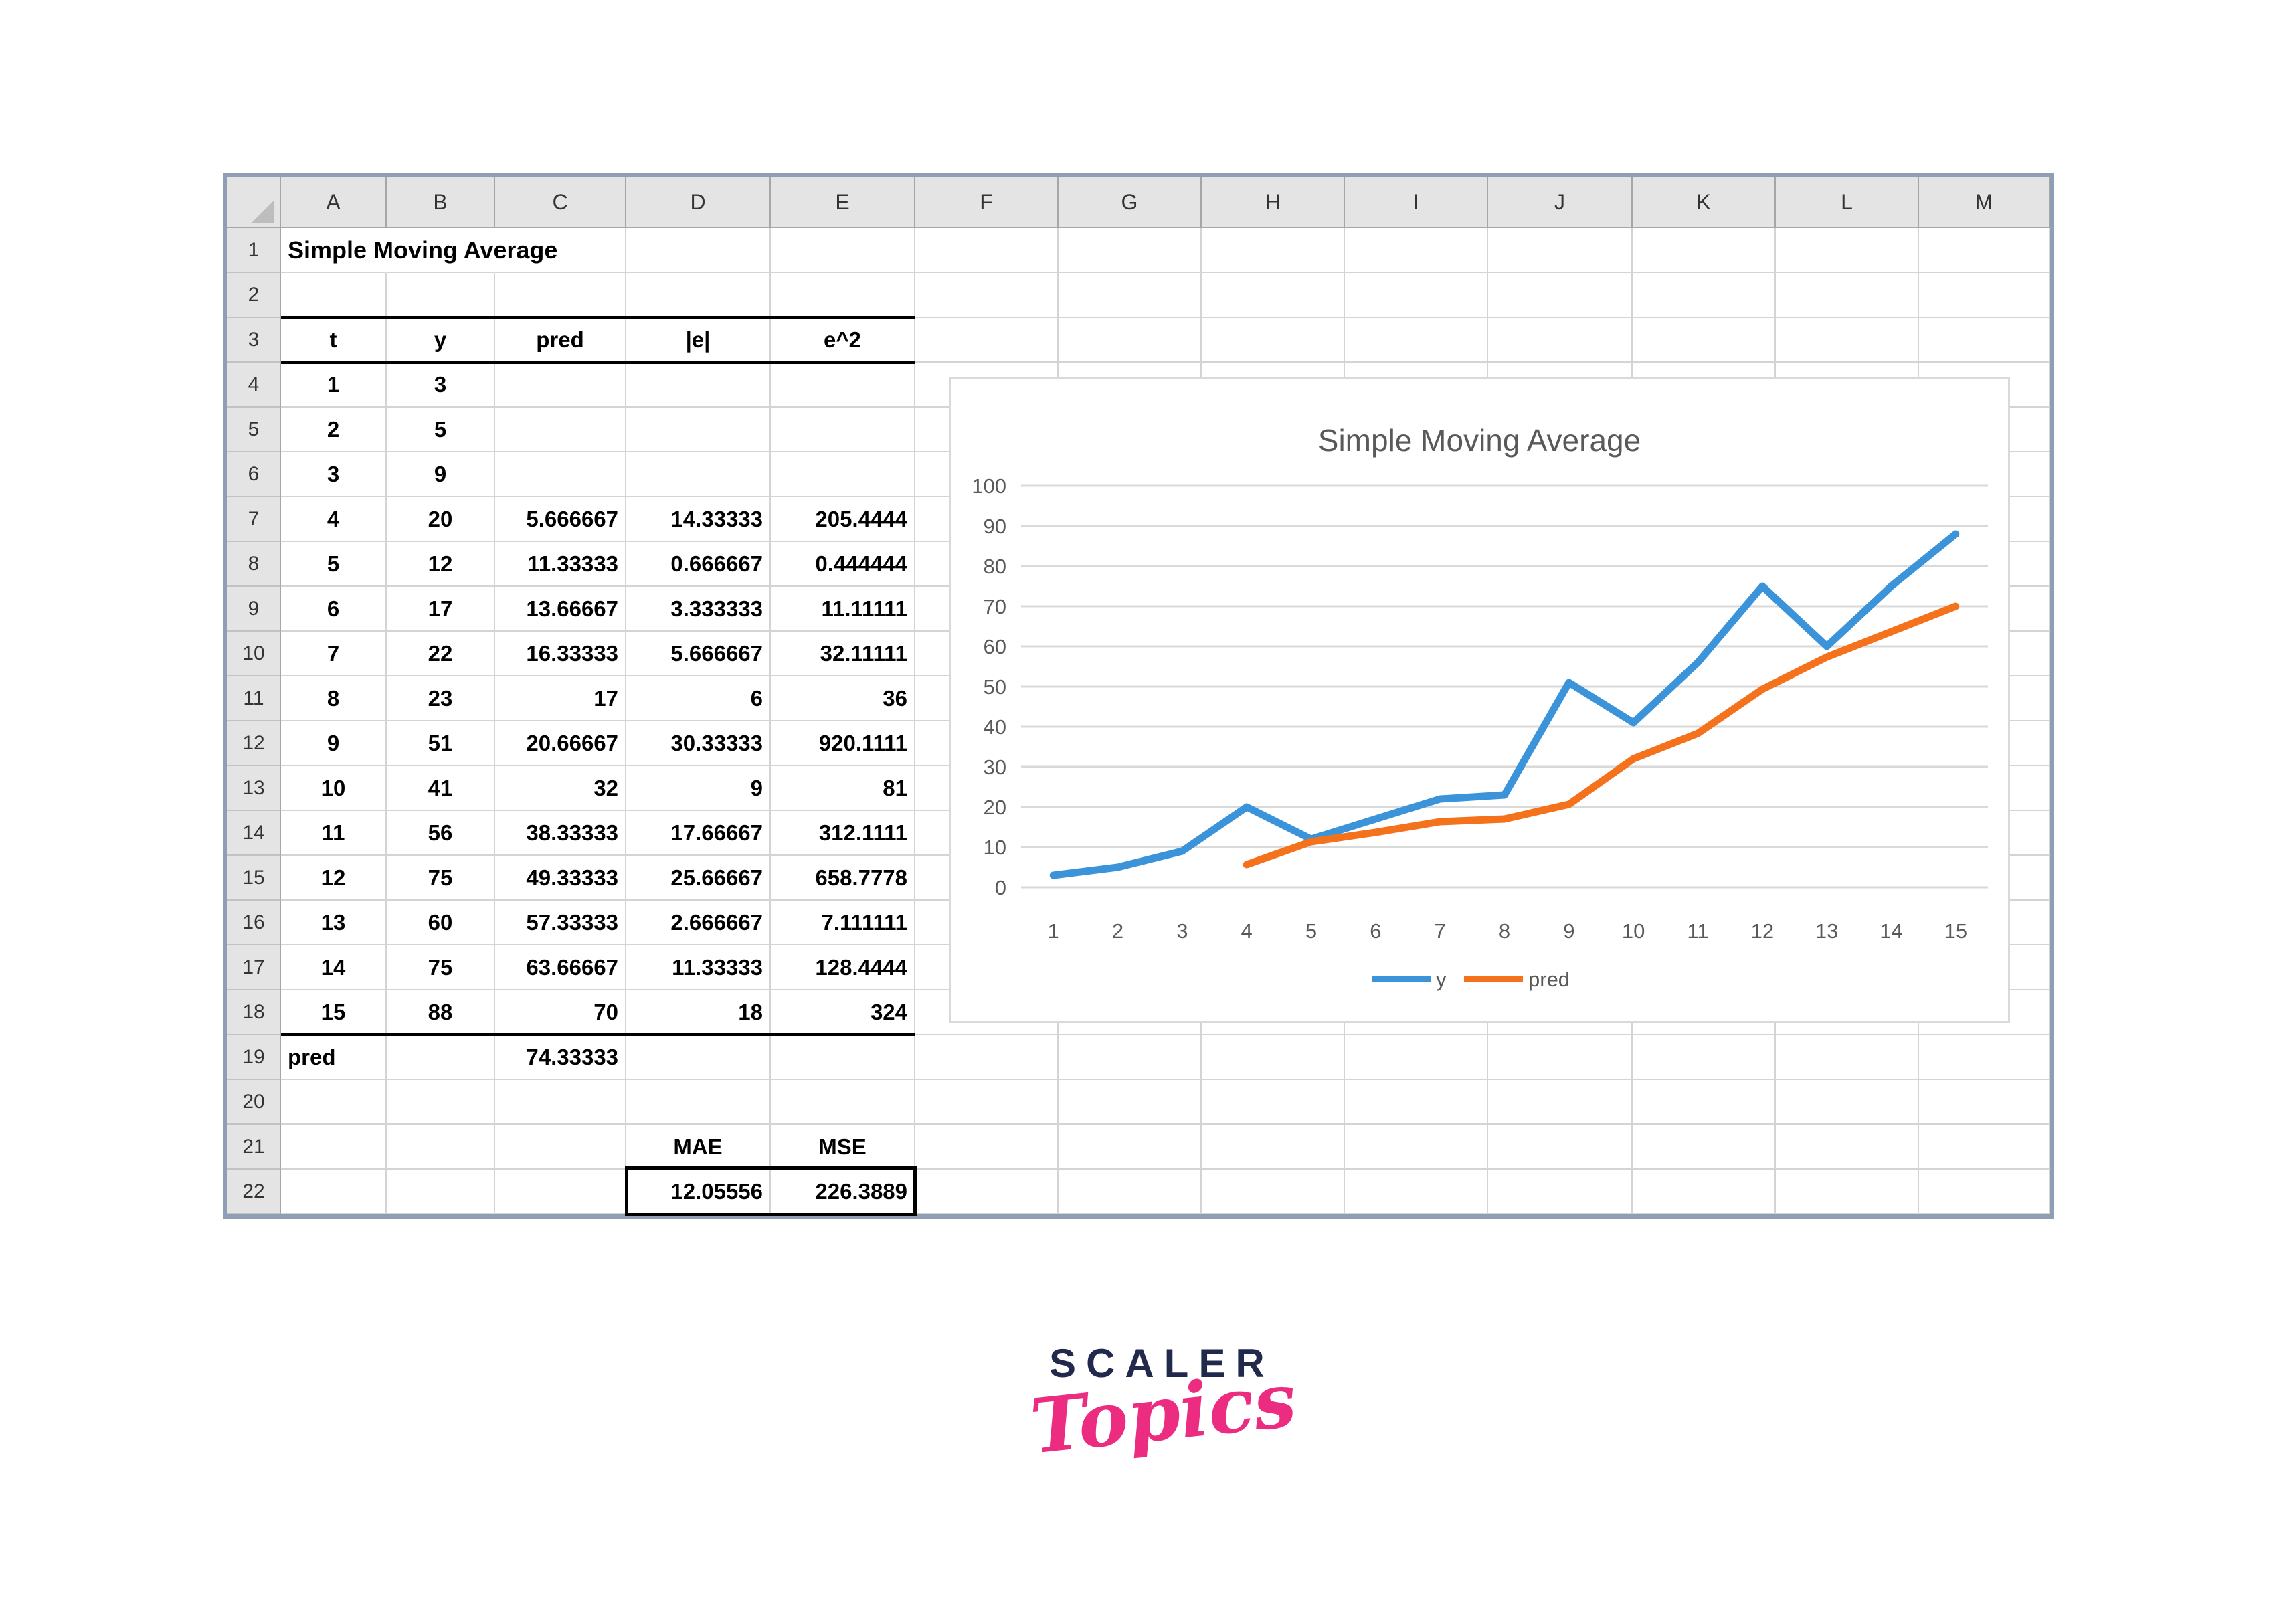 Image resolution: width=2275 pixels, height=1624 pixels. What do you see at coordinates (843, 564) in the screenshot?
I see `cell-E8: 0.444444` at bounding box center [843, 564].